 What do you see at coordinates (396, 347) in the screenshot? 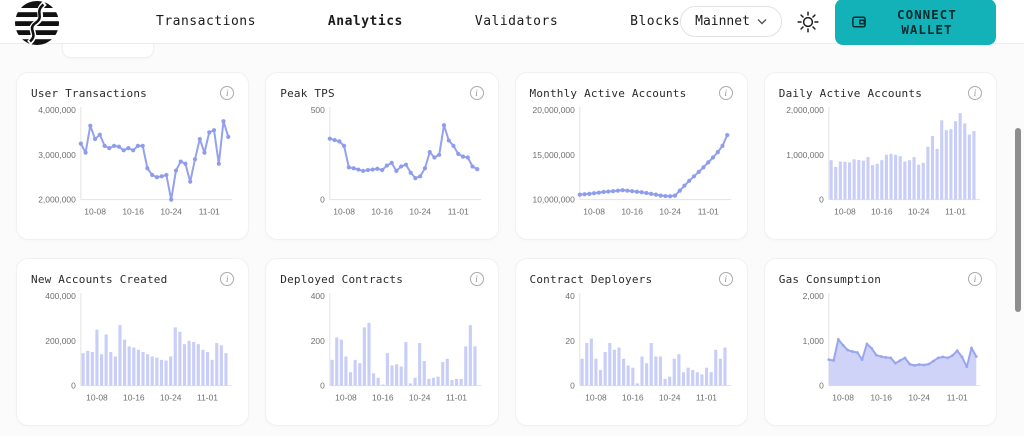
I see `chart-canvas: 400 200 0 10-08 10-16 10-24 11-01` at bounding box center [396, 347].